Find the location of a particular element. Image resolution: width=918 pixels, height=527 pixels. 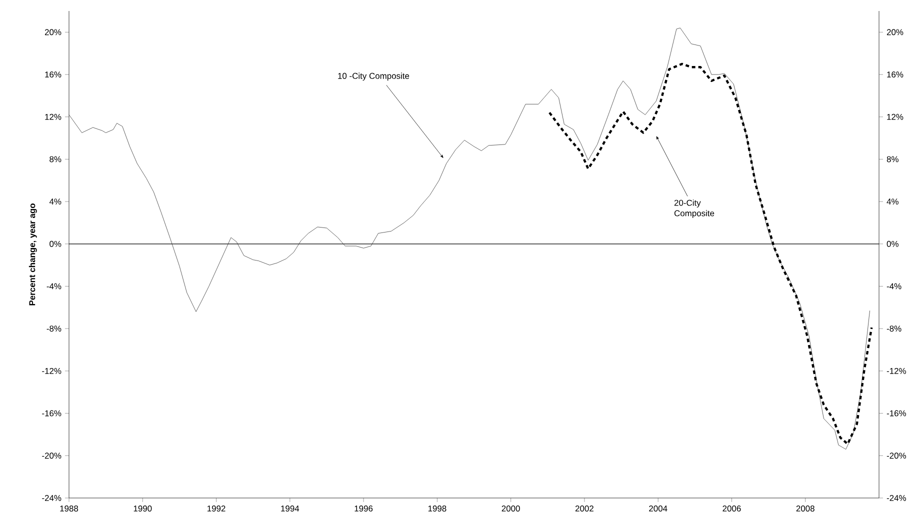

y2-tick-label: -20% is located at coordinates (896, 455).